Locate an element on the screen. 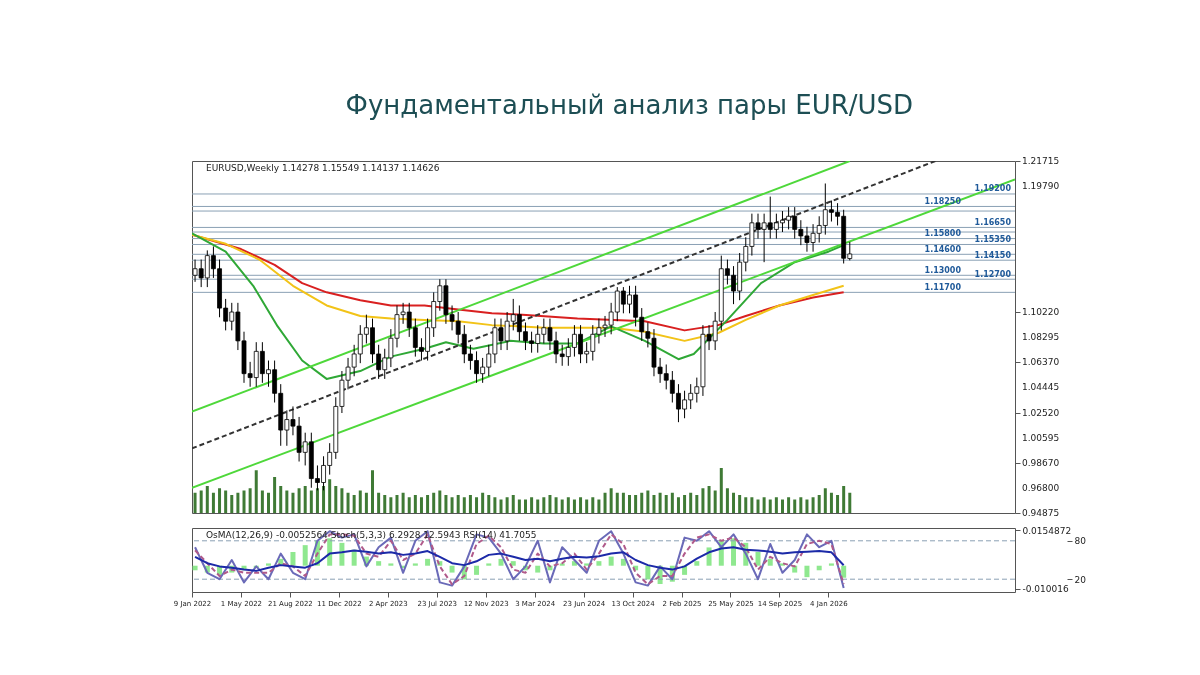  ref-line-label: 1.16650 is located at coordinates (993, 222).